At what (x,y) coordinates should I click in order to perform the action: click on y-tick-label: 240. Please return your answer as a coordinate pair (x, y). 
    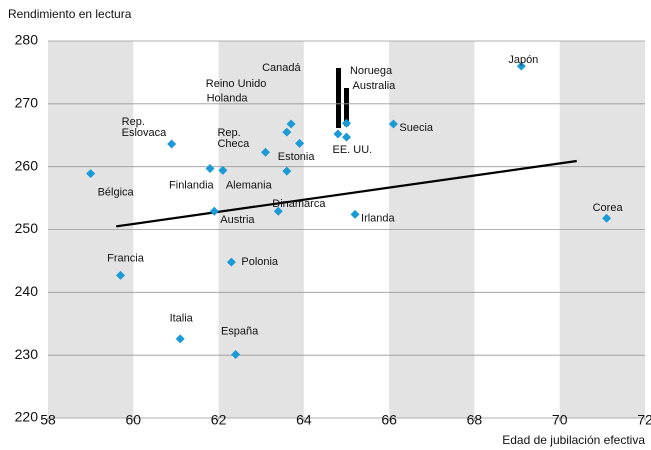
    Looking at the image, I should click on (27, 291).